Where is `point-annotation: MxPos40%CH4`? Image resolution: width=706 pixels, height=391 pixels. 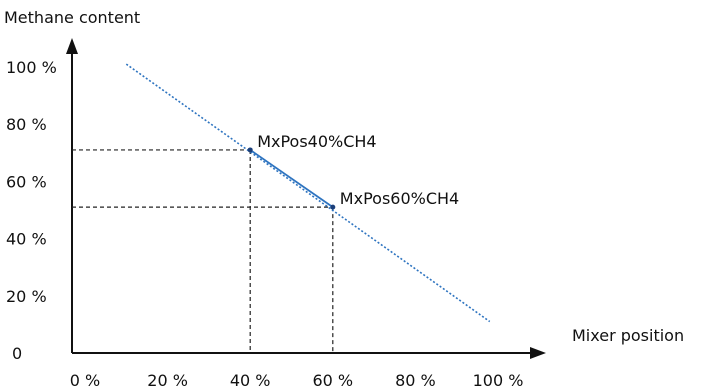 point-annotation: MxPos40%CH4 is located at coordinates (316, 141).